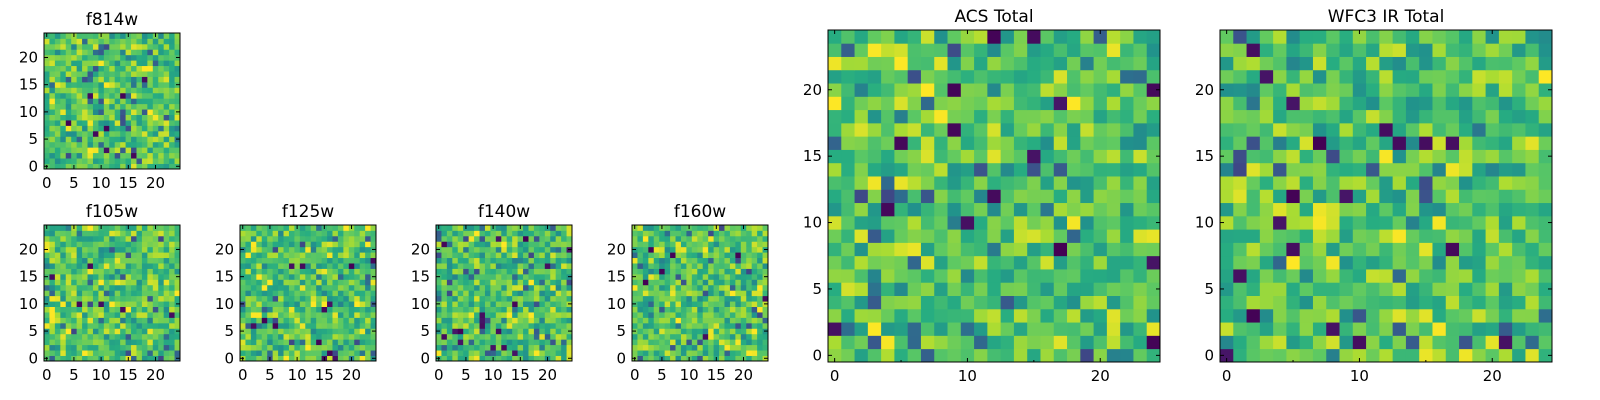 The image size is (1600, 400). Describe the element at coordinates (33, 331) in the screenshot. I see `y-tick-label: 5` at that location.